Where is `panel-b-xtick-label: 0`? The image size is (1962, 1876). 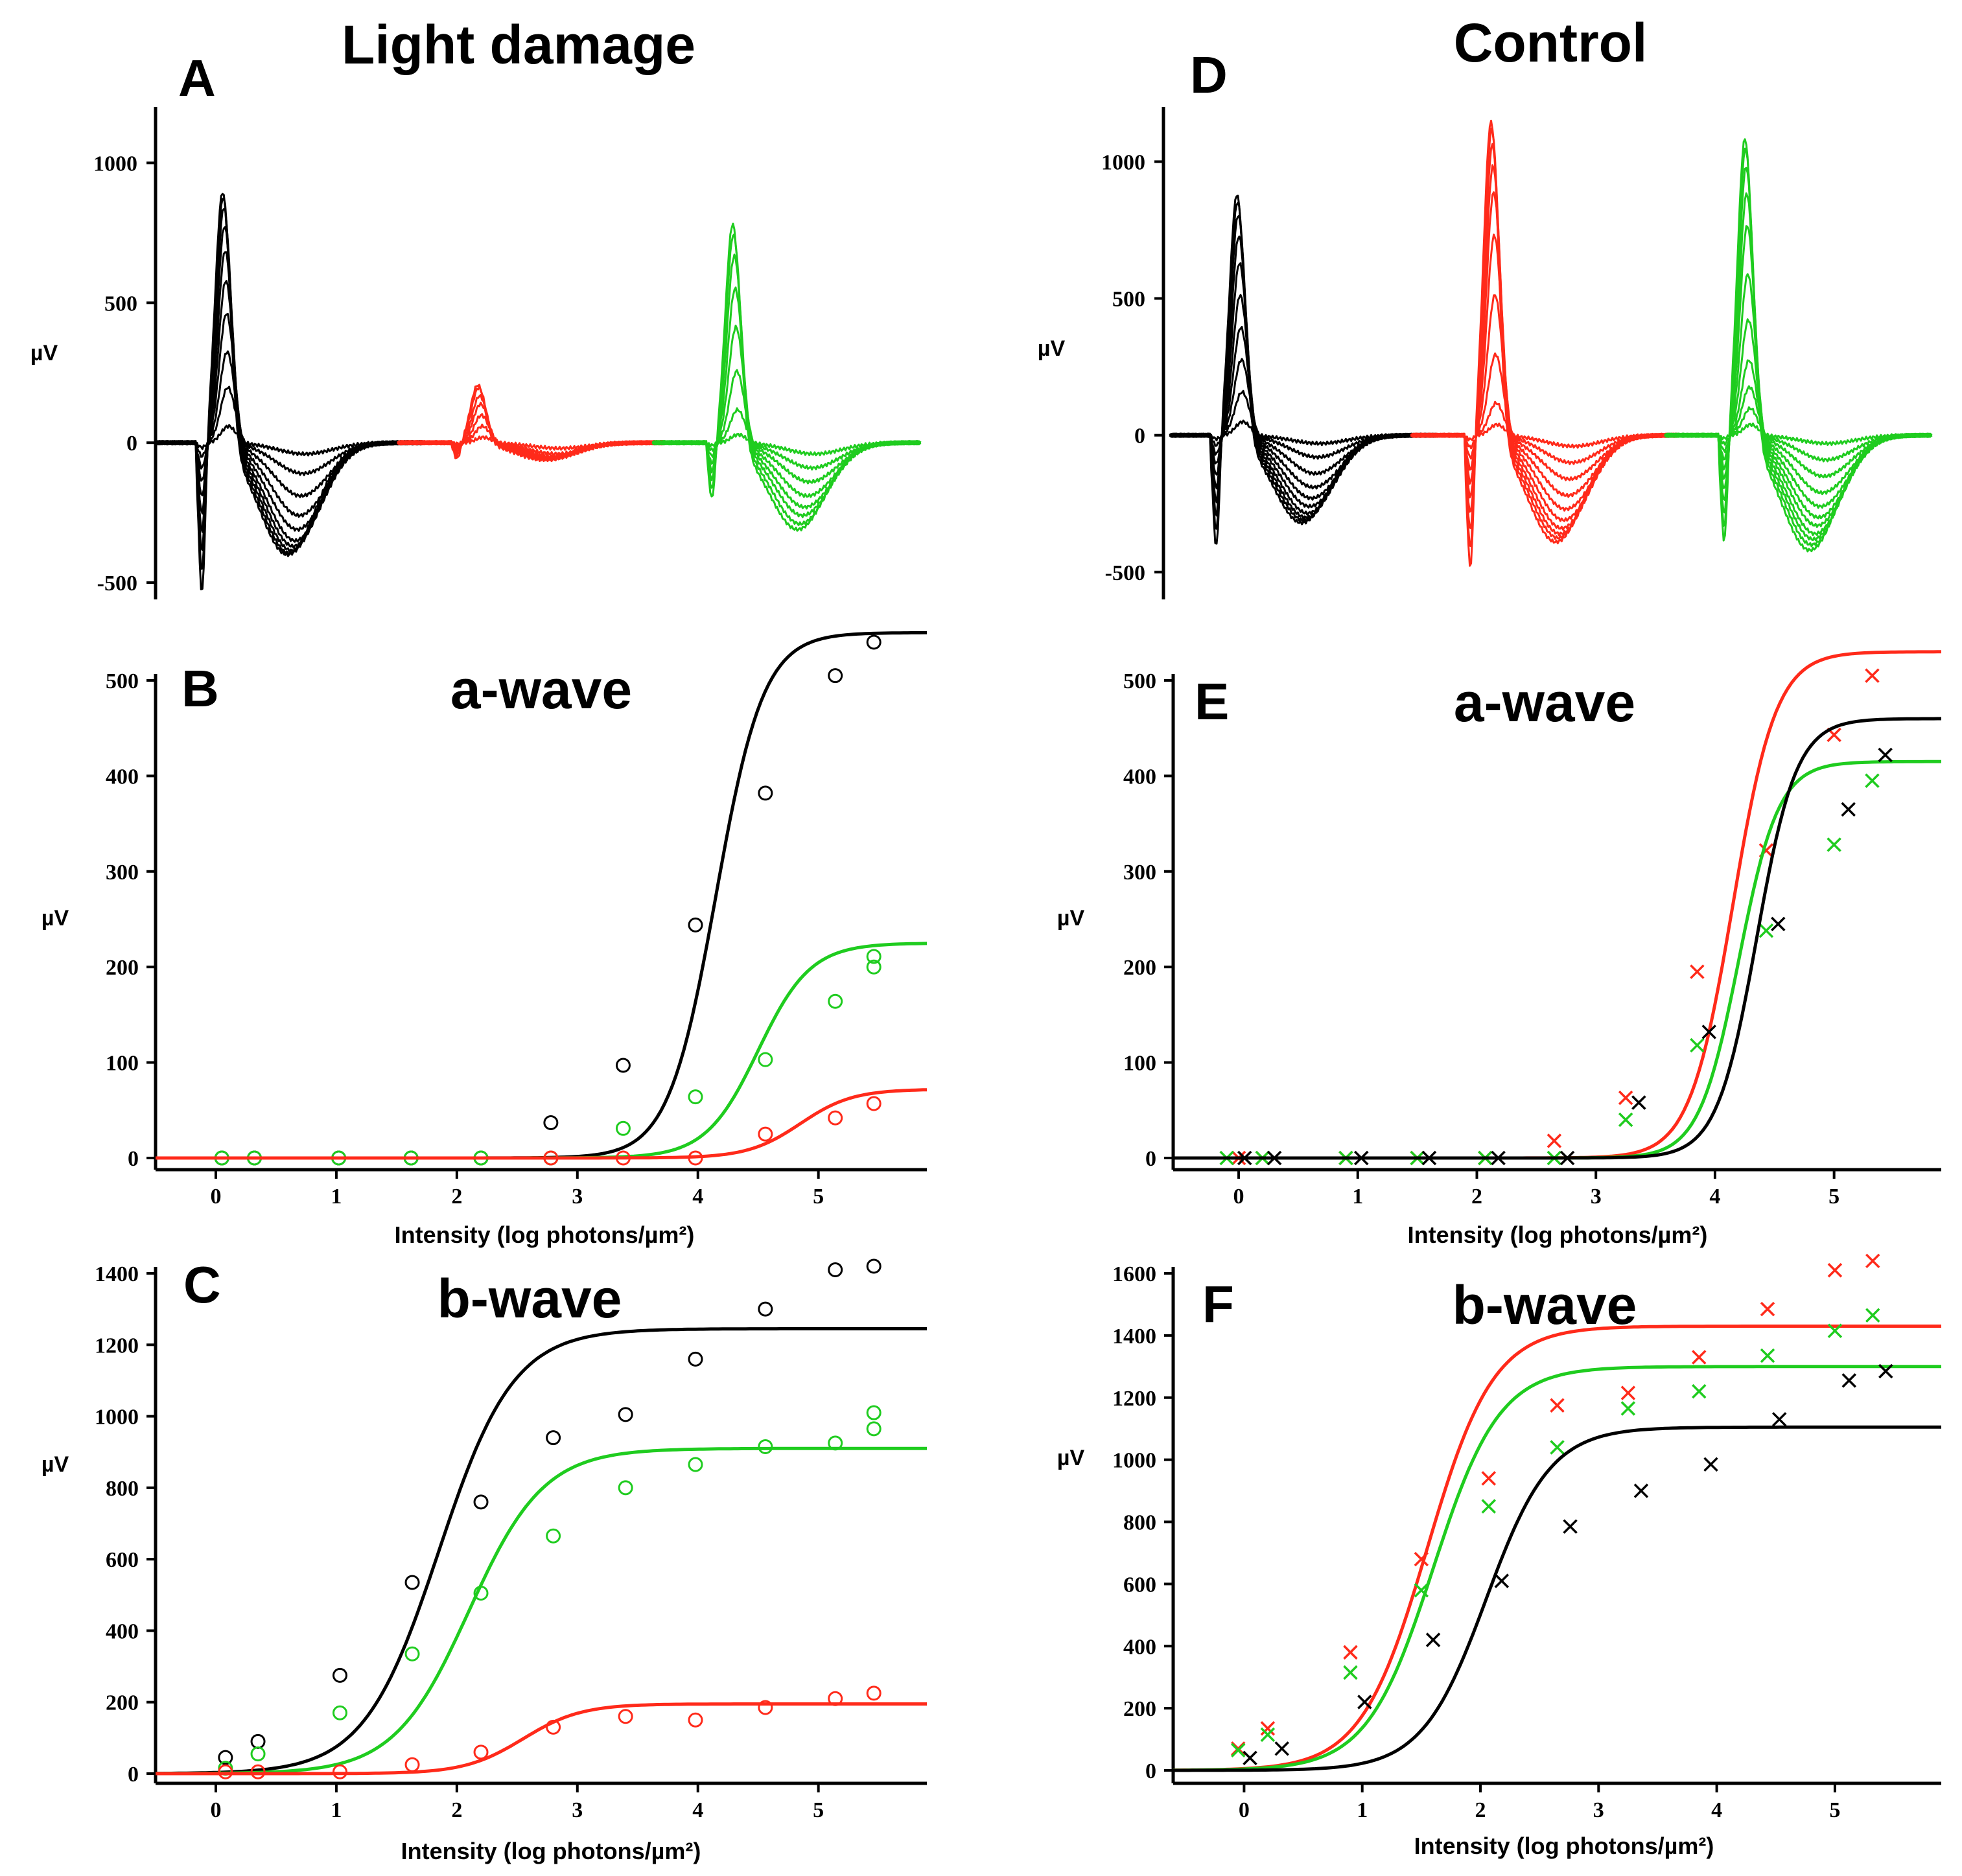
panel-b-xtick-label: 0 is located at coordinates (215, 1197).